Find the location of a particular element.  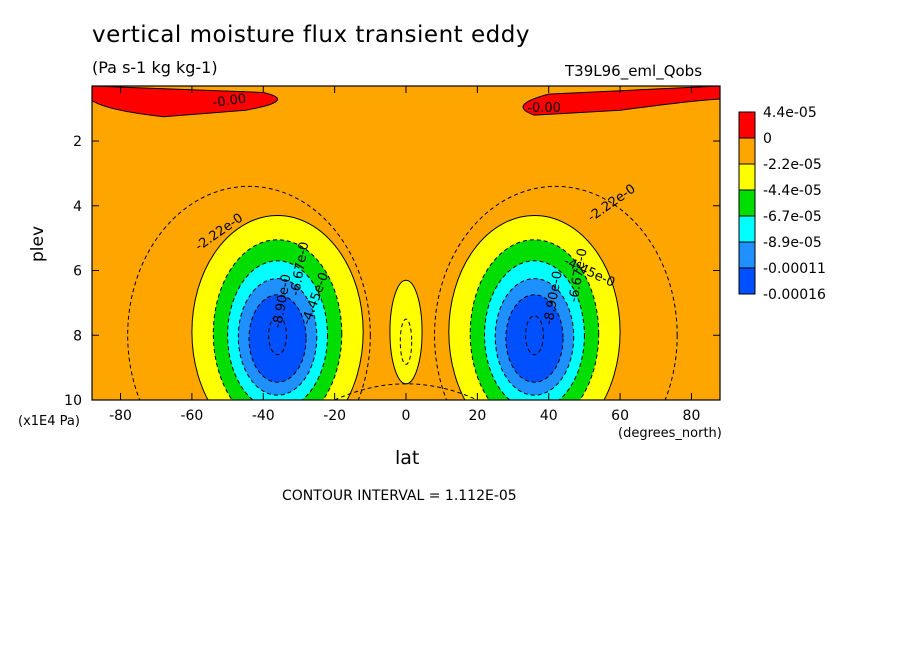

colorbar-label: -6.7e-05 is located at coordinates (792, 217).